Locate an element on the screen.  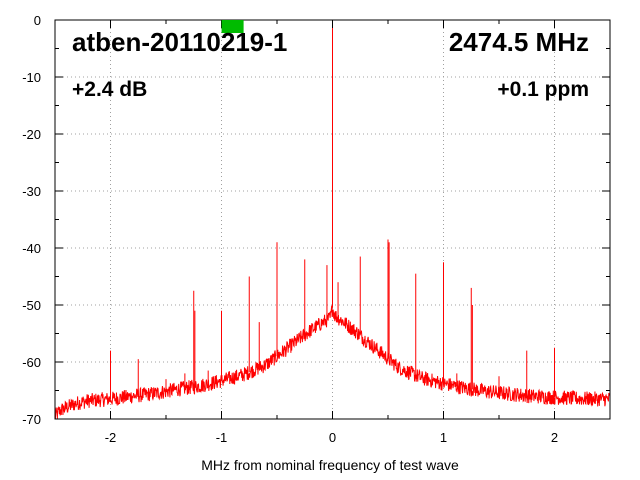
y-tick-labels: 0 -10 -20 -30 -40 -50 -60 -70 is located at coordinates (31, 220).